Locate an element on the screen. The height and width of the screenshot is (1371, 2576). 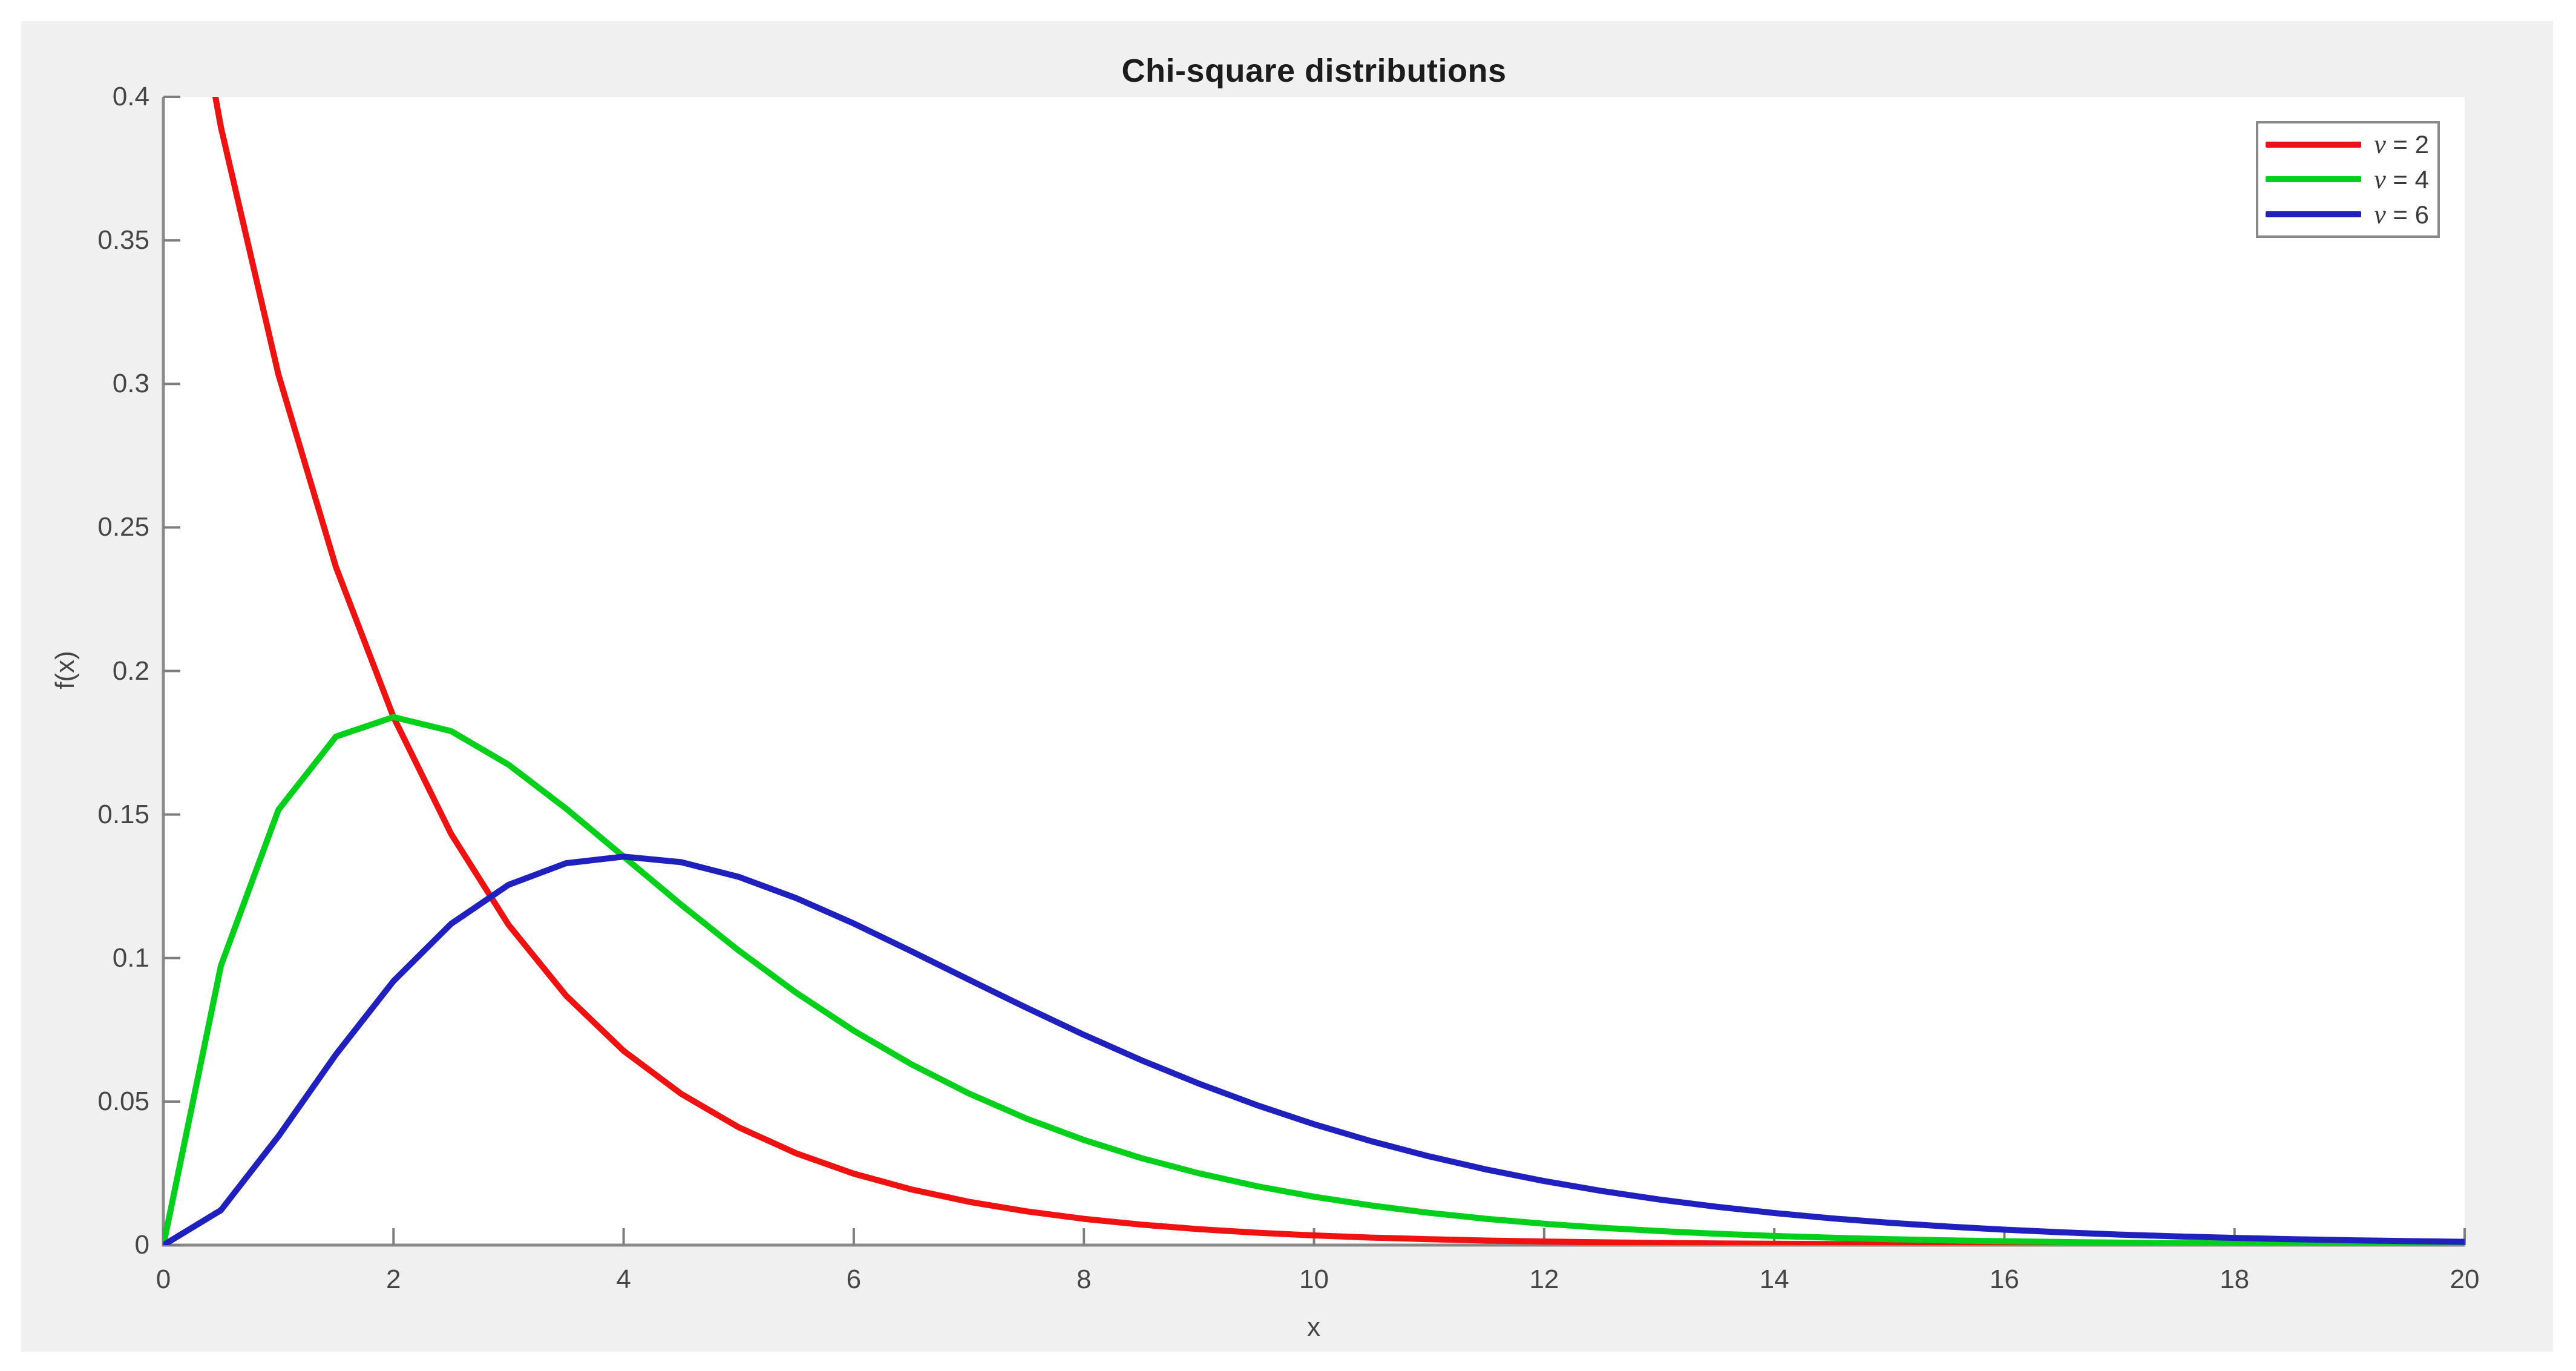
page-title: Chi-square distributions is located at coordinates (1314, 71).